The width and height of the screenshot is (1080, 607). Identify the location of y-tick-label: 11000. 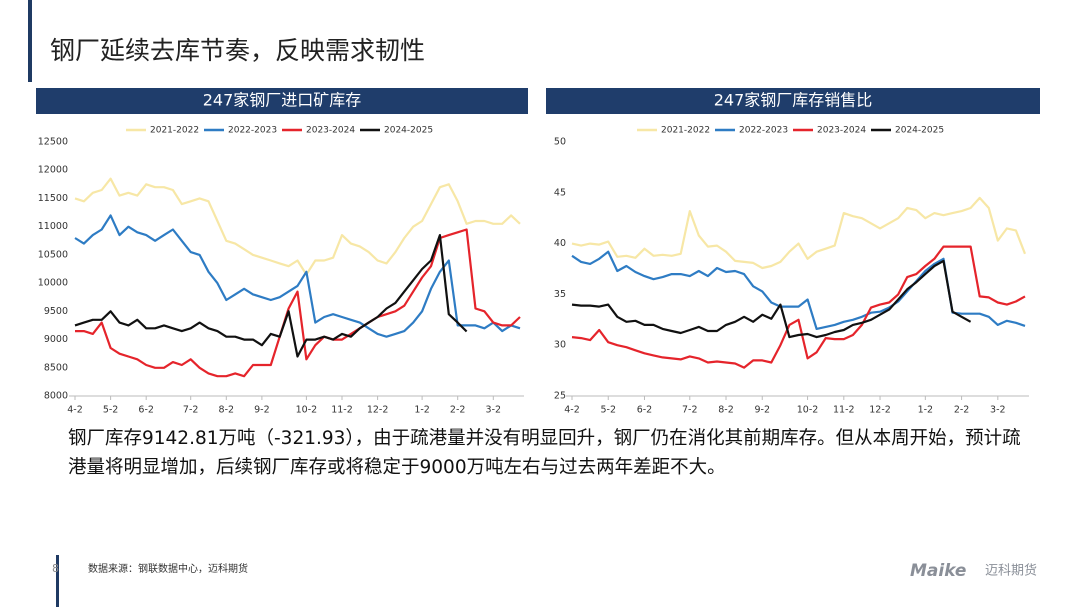
(53, 226).